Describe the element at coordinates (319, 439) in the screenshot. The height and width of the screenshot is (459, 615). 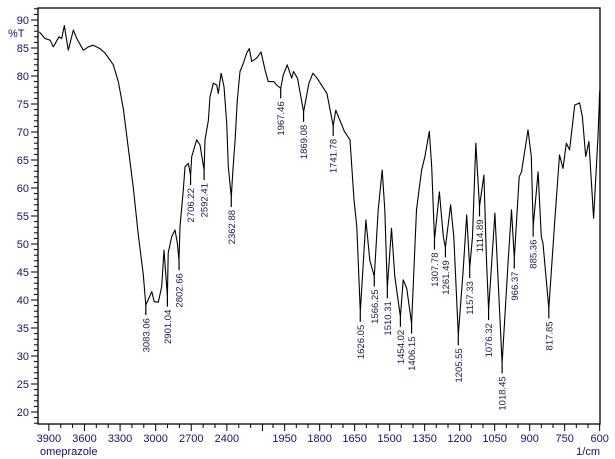
I see `x-tick-label: 1800` at that location.